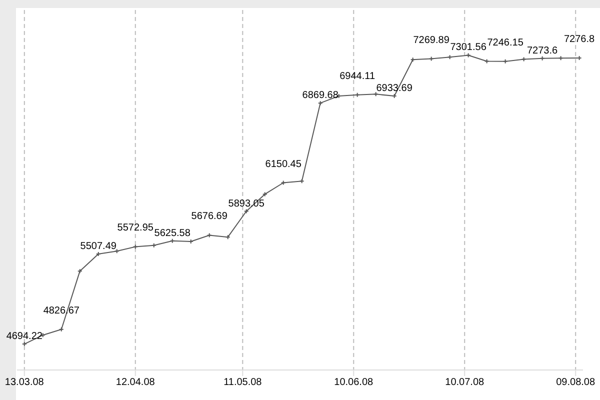 The image size is (600, 400). Describe the element at coordinates (465, 382) in the screenshot. I see `x-tick-label: 10.07.08` at that location.